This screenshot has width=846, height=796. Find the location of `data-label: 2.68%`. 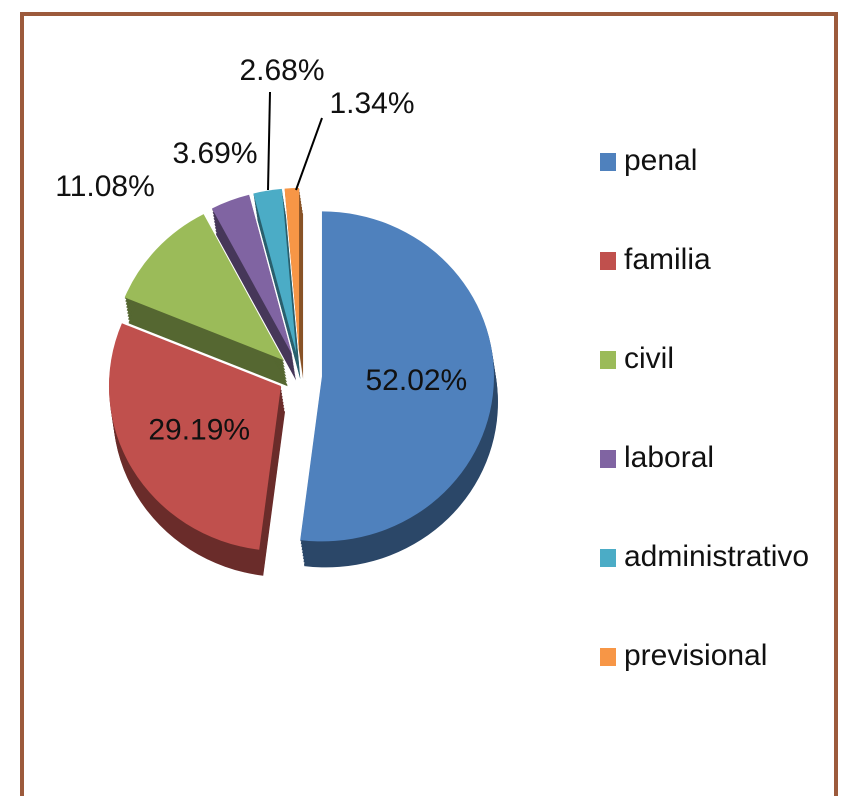

data-label: 2.68% is located at coordinates (281, 70).